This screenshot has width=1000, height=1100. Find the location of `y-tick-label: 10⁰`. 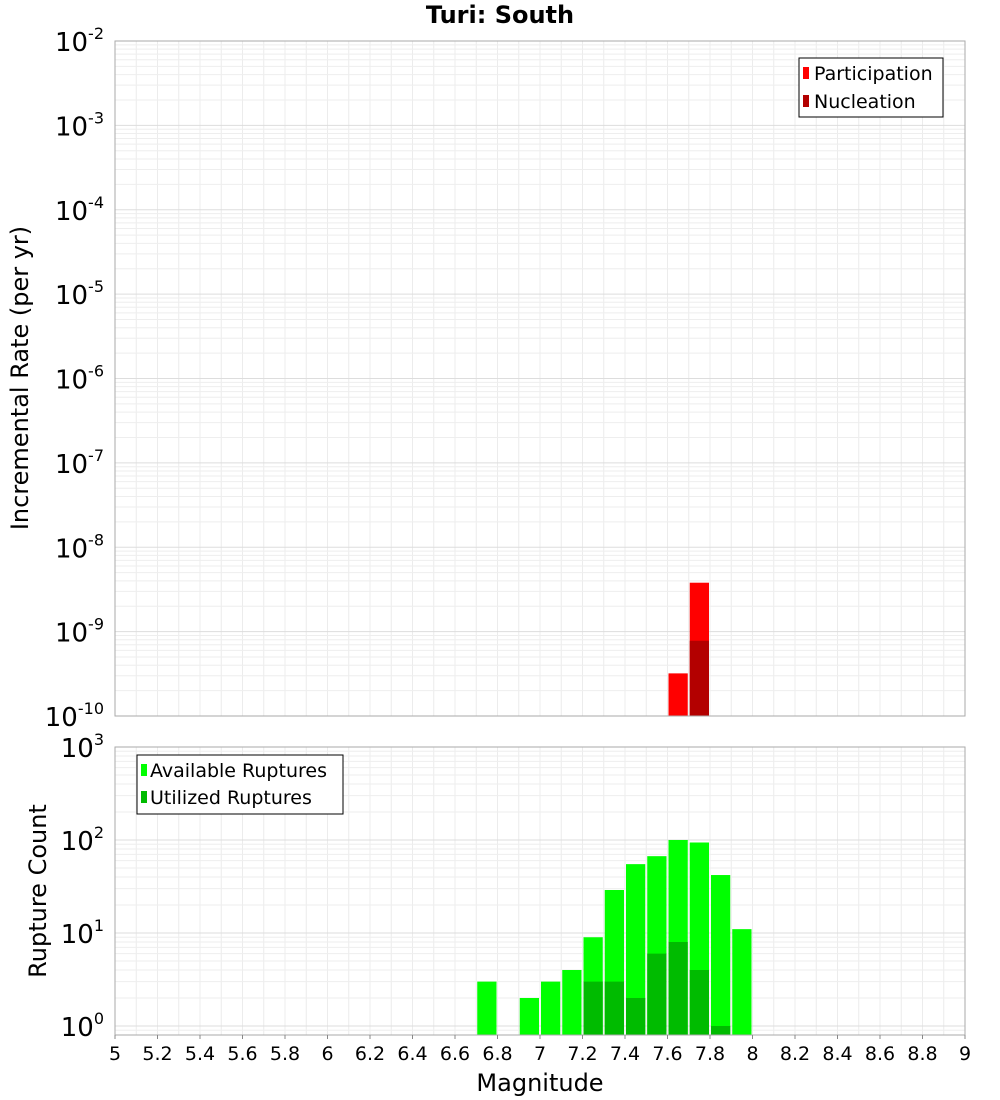

y-tick-label: 10⁰ is located at coordinates (82, 1026).